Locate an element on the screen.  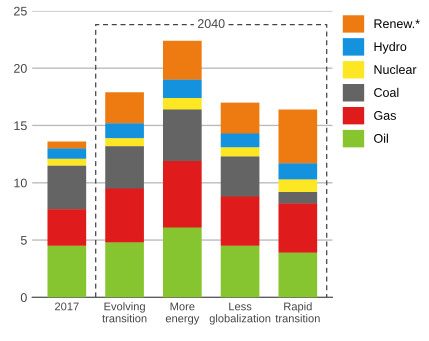
legend-label: Renew.* is located at coordinates (397, 23).